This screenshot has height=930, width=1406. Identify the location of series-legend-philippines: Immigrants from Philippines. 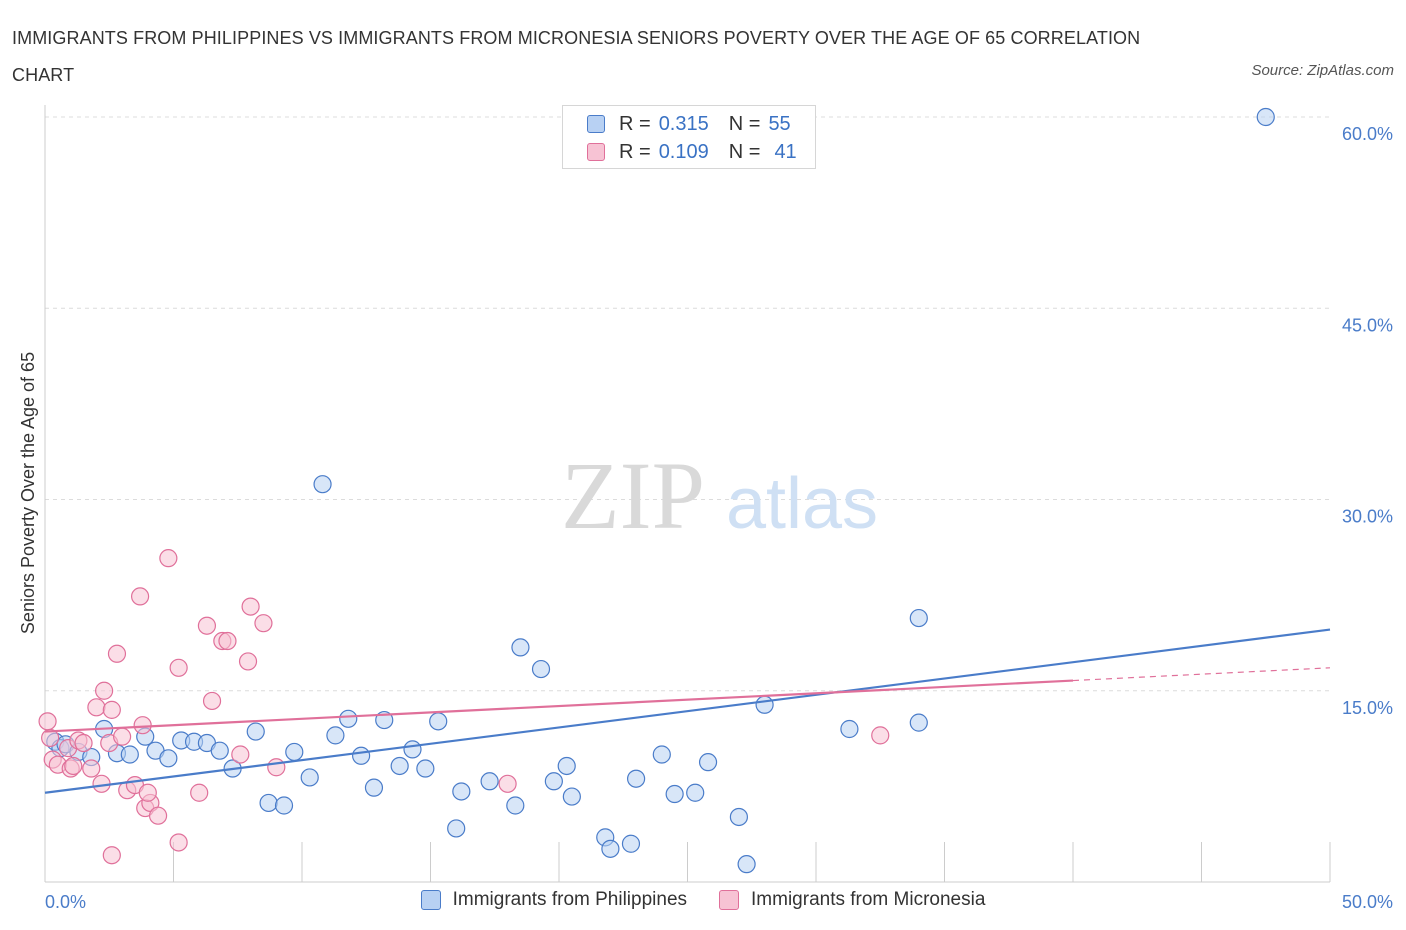
(554, 900).